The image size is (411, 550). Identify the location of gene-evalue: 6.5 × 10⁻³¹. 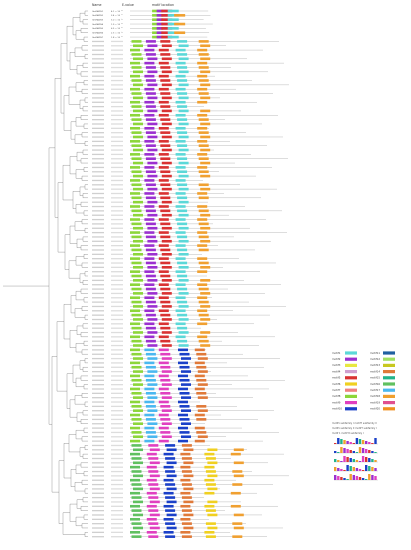
(117, 28).